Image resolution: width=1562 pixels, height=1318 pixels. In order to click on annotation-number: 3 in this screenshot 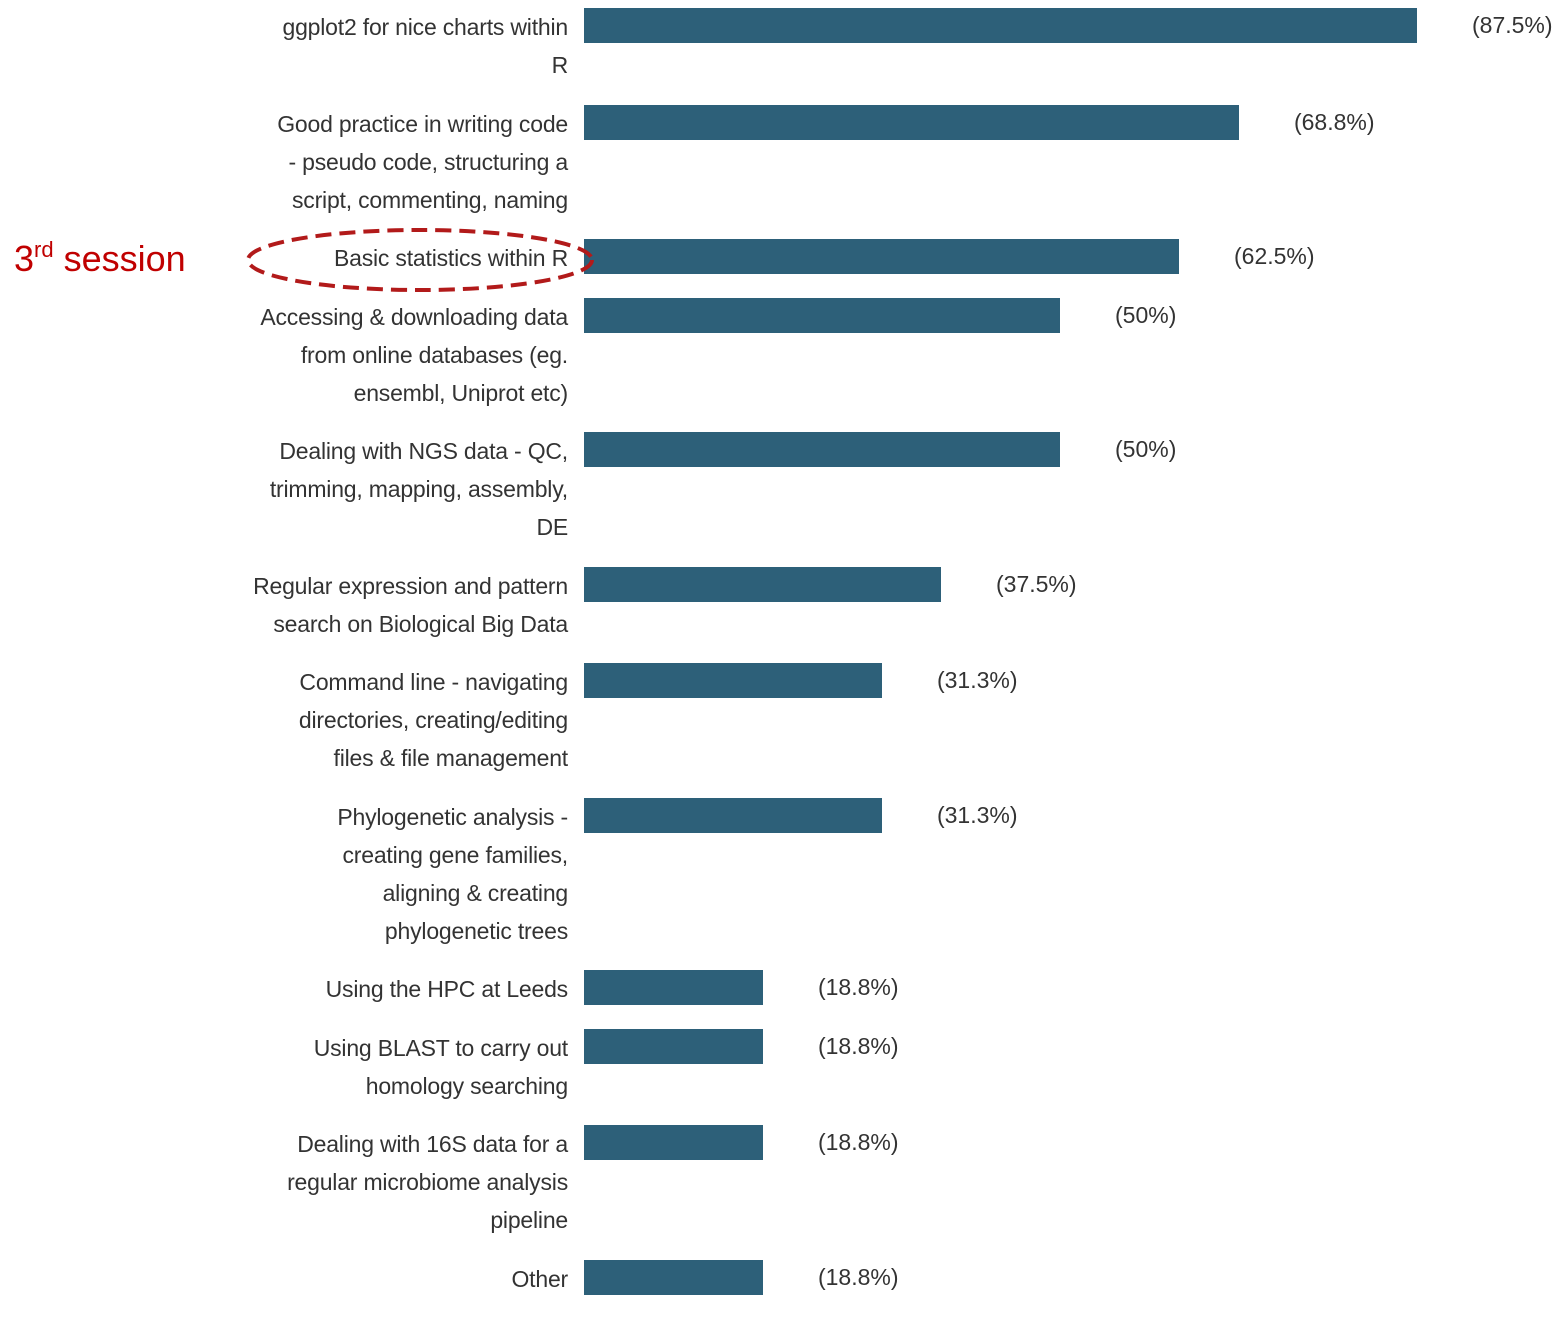, I will do `click(24, 258)`.